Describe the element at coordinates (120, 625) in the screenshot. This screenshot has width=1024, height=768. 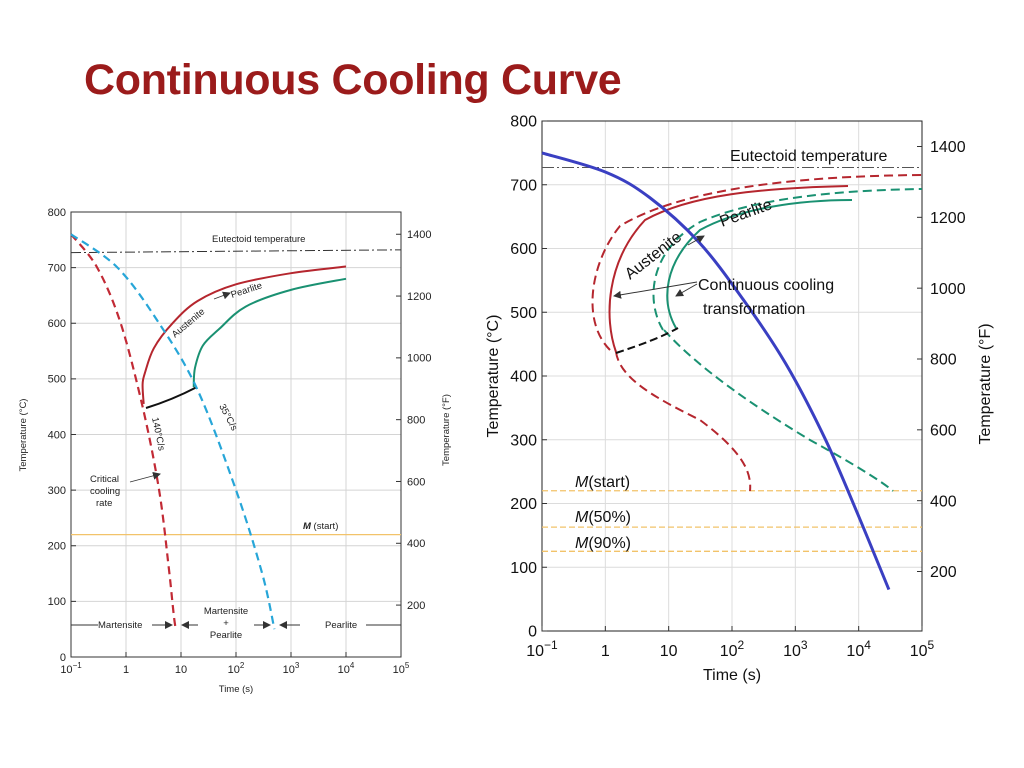
I see `left-zone-martensite: Martensite` at that location.